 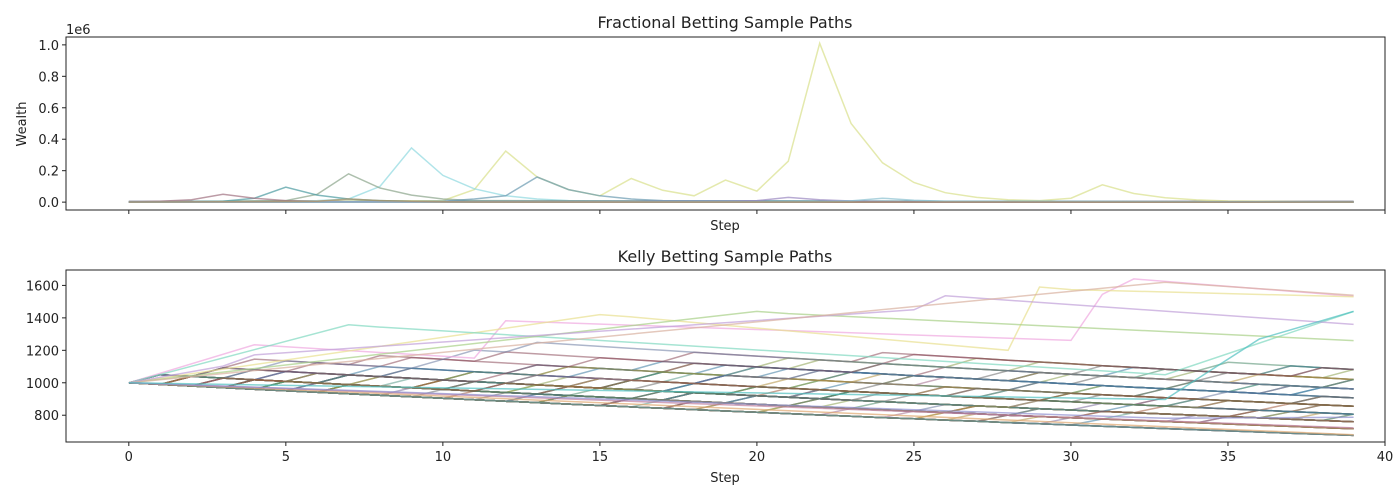 I want to click on fractional-y-tick-label: 0.8, so click(x=48, y=77).